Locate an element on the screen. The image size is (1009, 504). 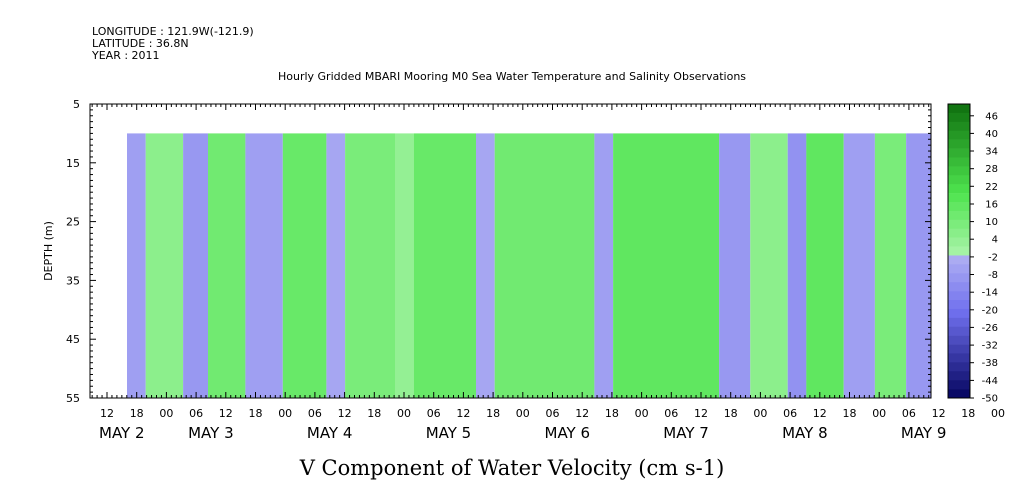
colorbar is located at coordinates (959, 251).